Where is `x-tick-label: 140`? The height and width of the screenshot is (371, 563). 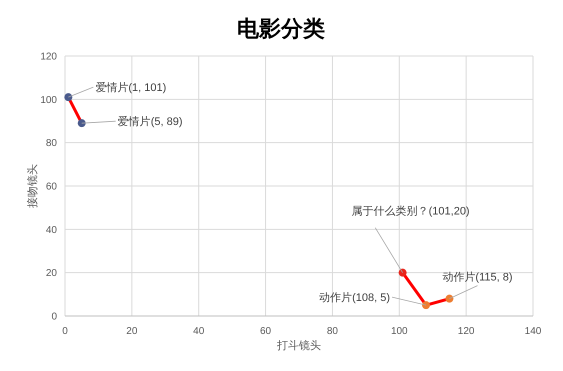 x-tick-label: 140 is located at coordinates (533, 331).